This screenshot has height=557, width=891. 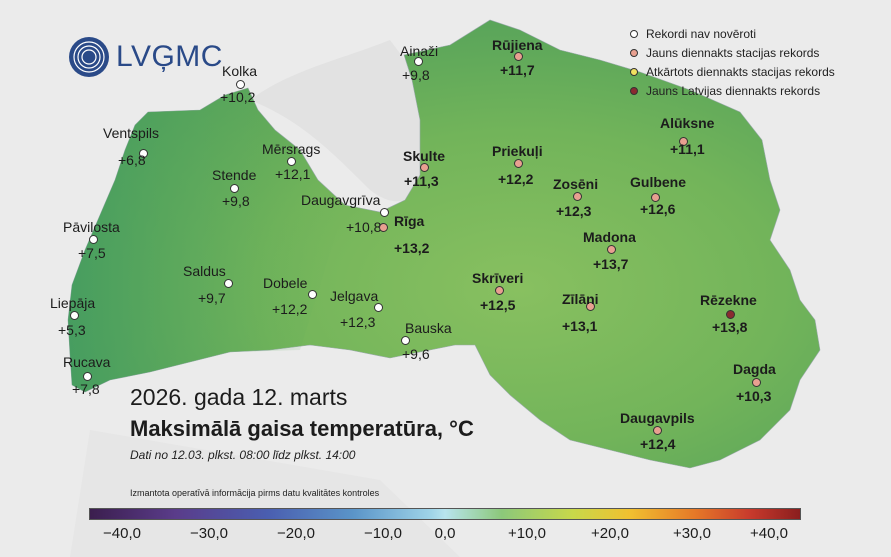 I want to click on station-name: Stende, so click(x=234, y=175).